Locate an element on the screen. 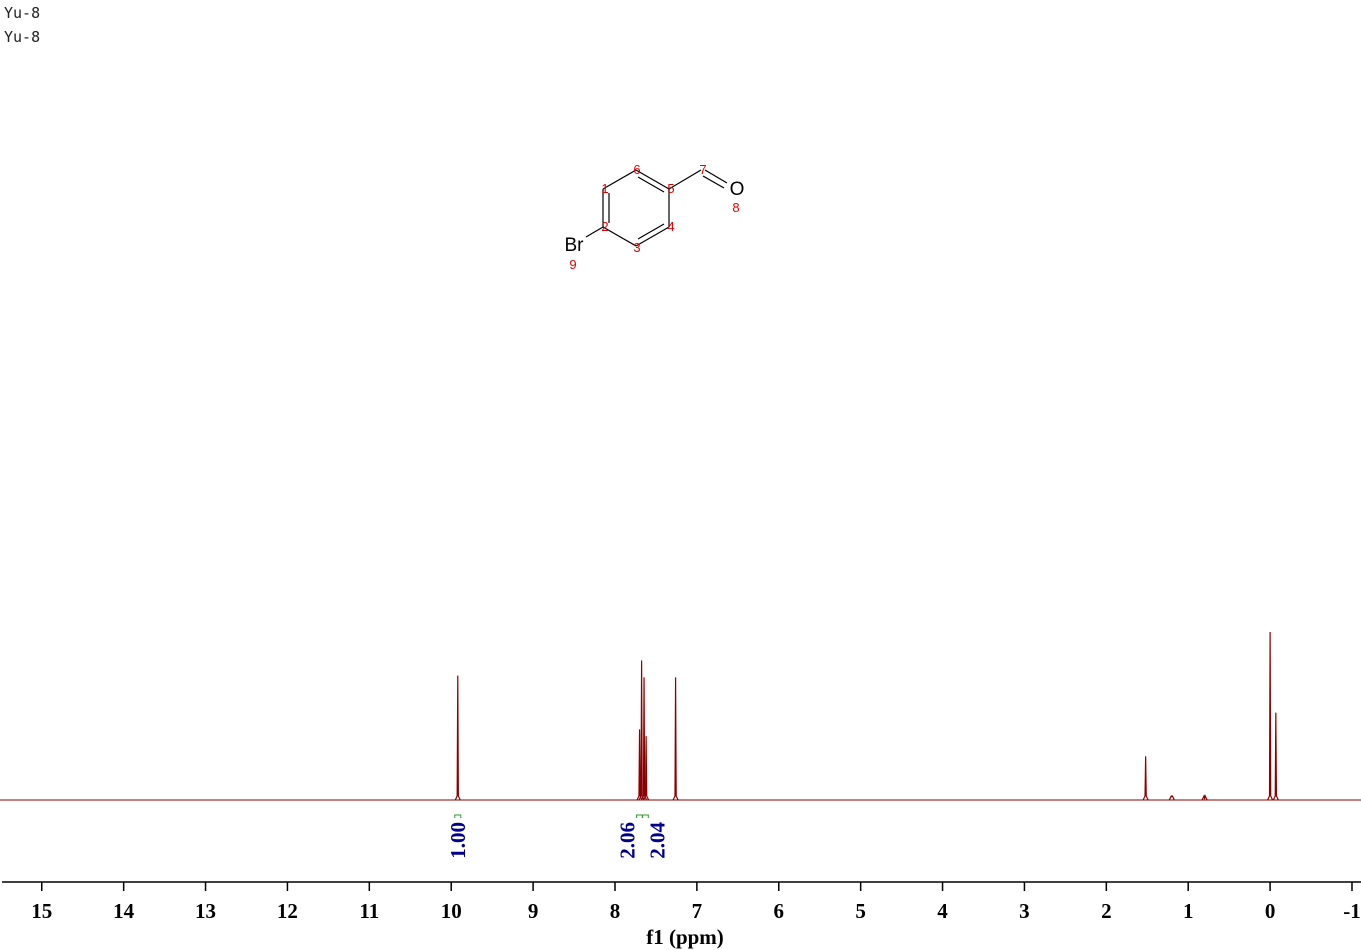  x-tick-label: 8 is located at coordinates (615, 911).